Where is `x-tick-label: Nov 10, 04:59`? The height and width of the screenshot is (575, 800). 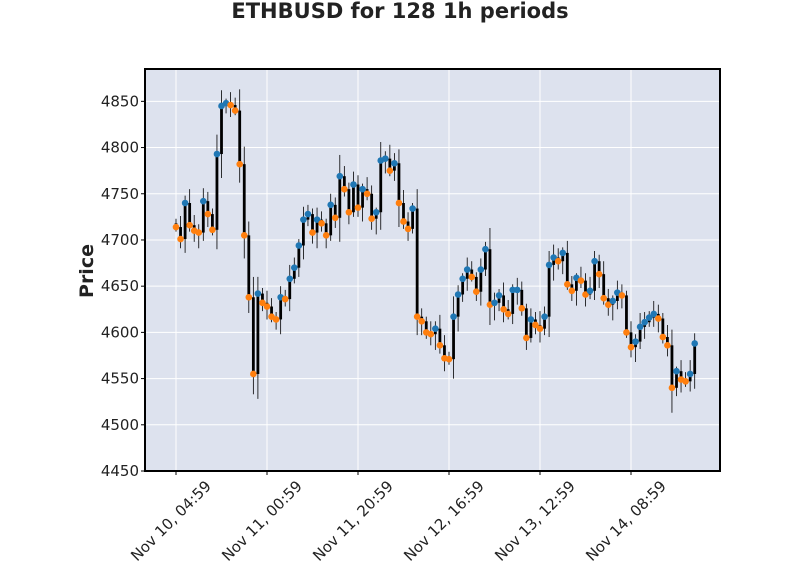 x-tick-label: Nov 10, 04:59 is located at coordinates (171, 521).